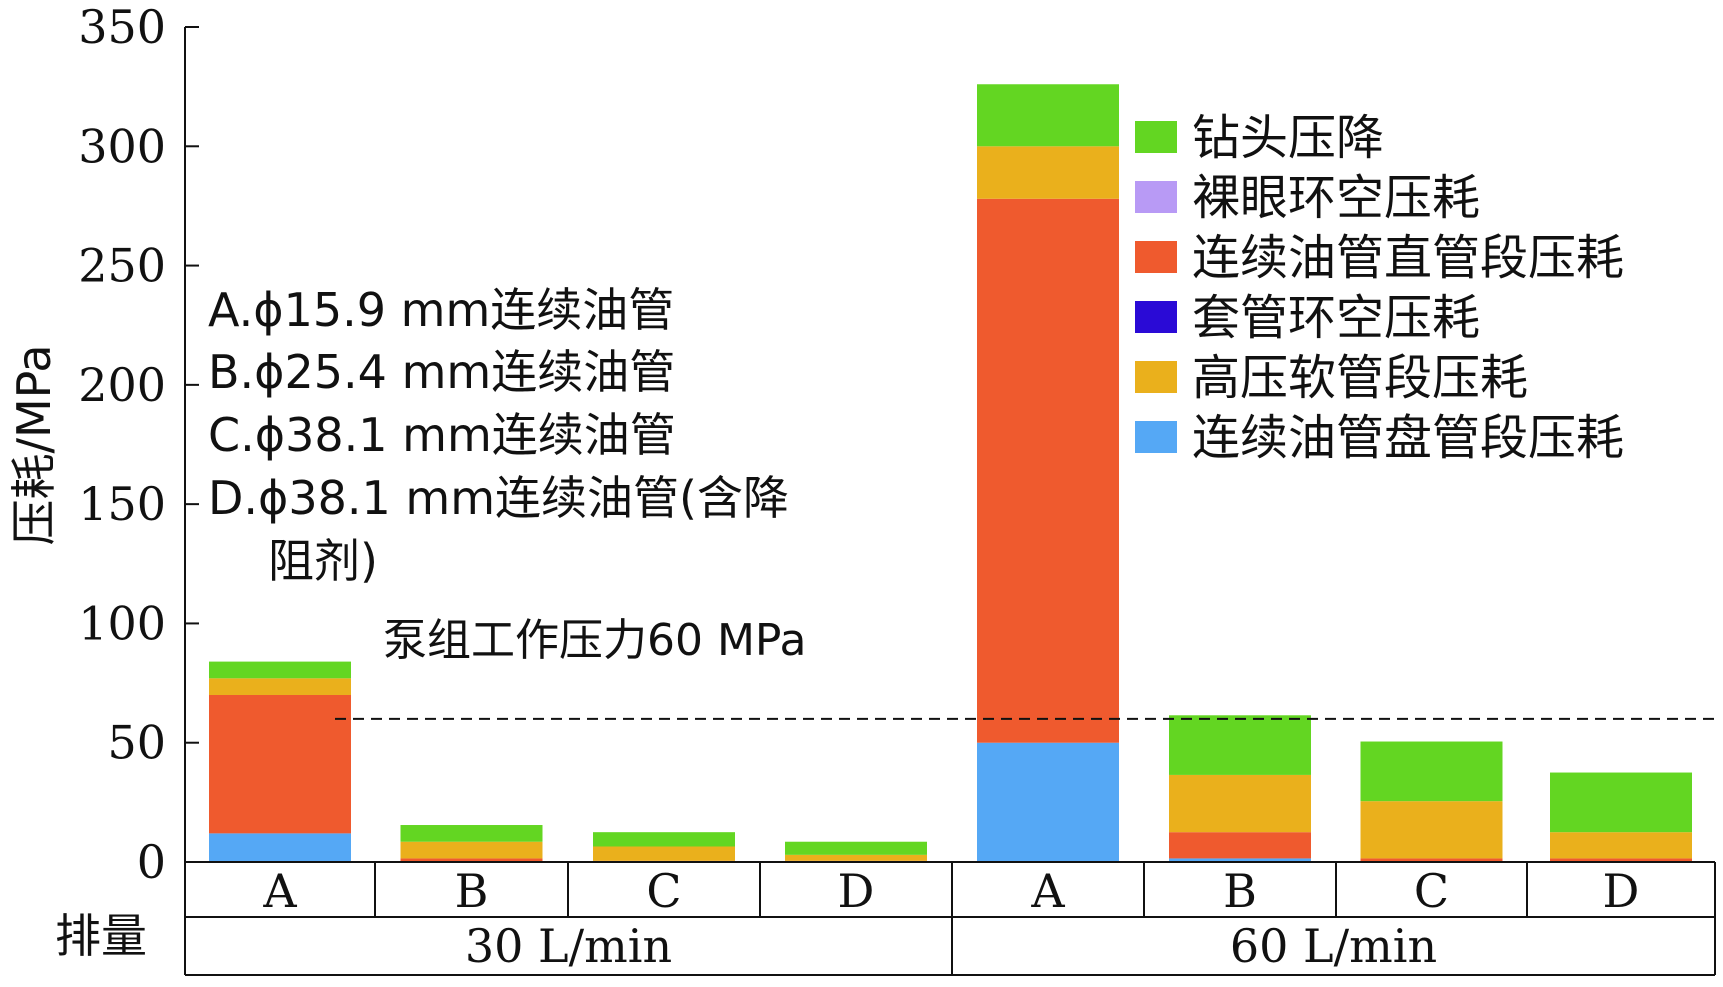 The image size is (1723, 987). Describe the element at coordinates (1621, 891) in the screenshot. I see `category-label-8: D` at that location.